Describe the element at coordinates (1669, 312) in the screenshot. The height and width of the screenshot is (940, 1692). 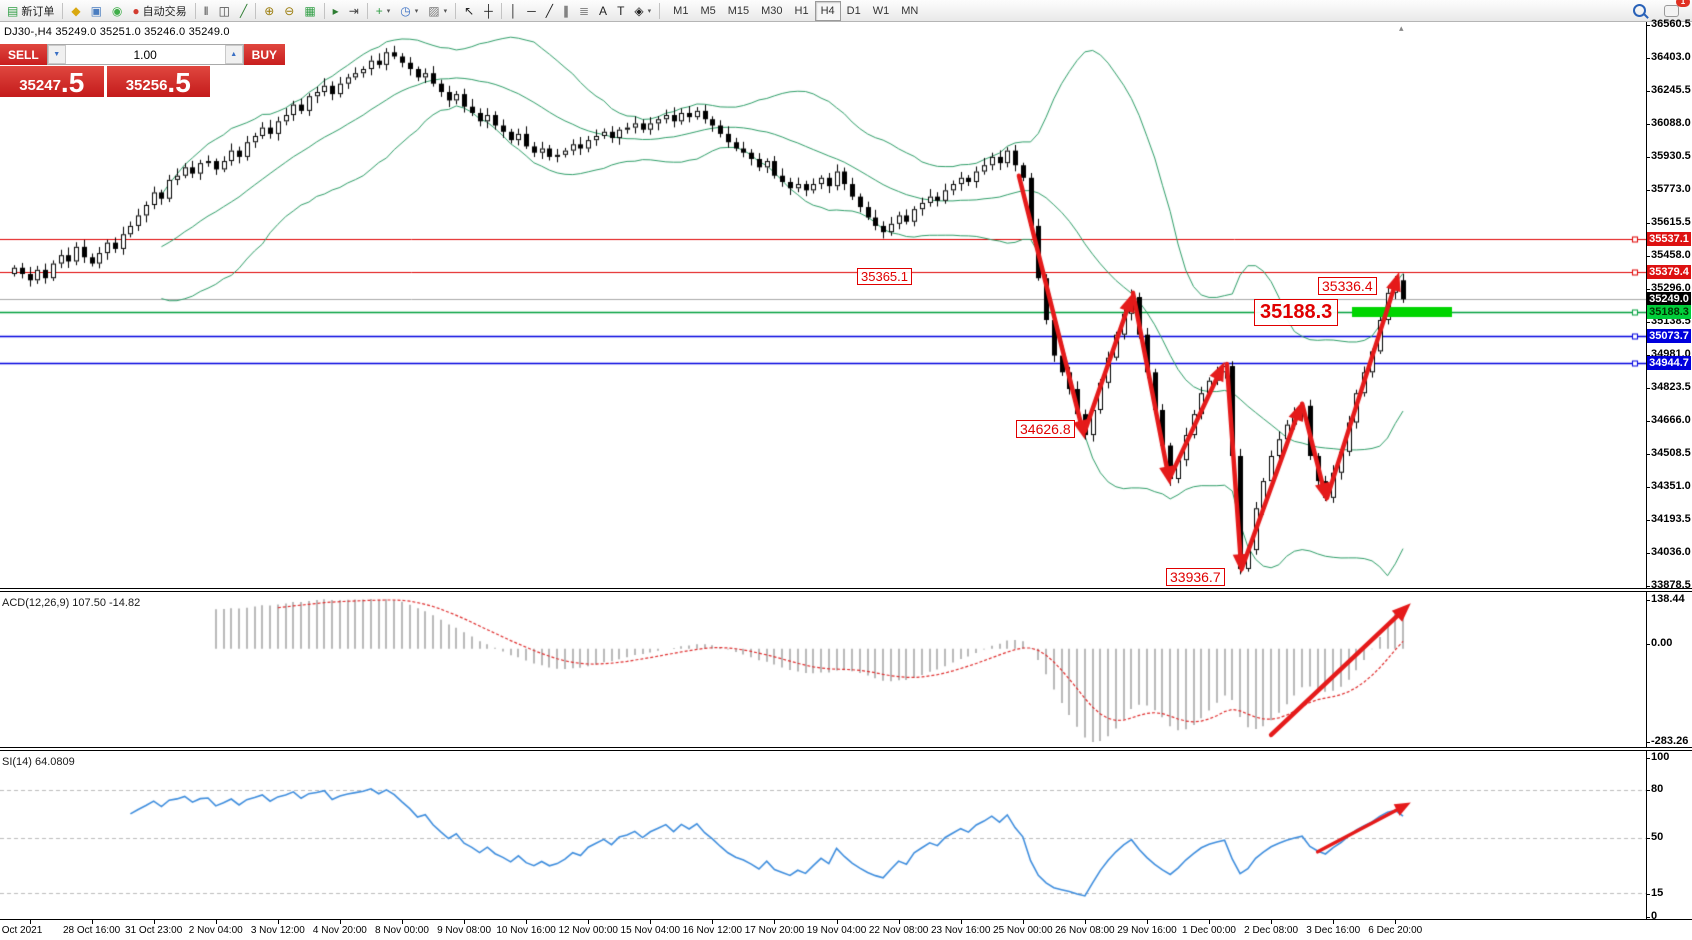
I see `axis-price-label: 35188.3` at that location.